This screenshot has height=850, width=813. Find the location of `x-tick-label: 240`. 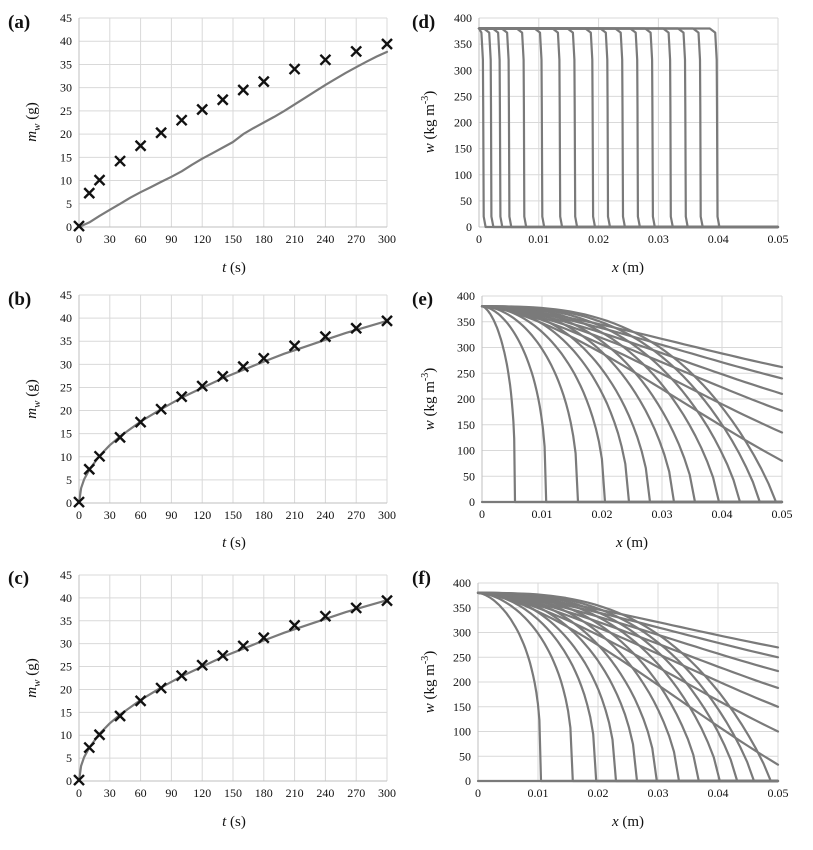

x-tick-label: 240 is located at coordinates (325, 793).